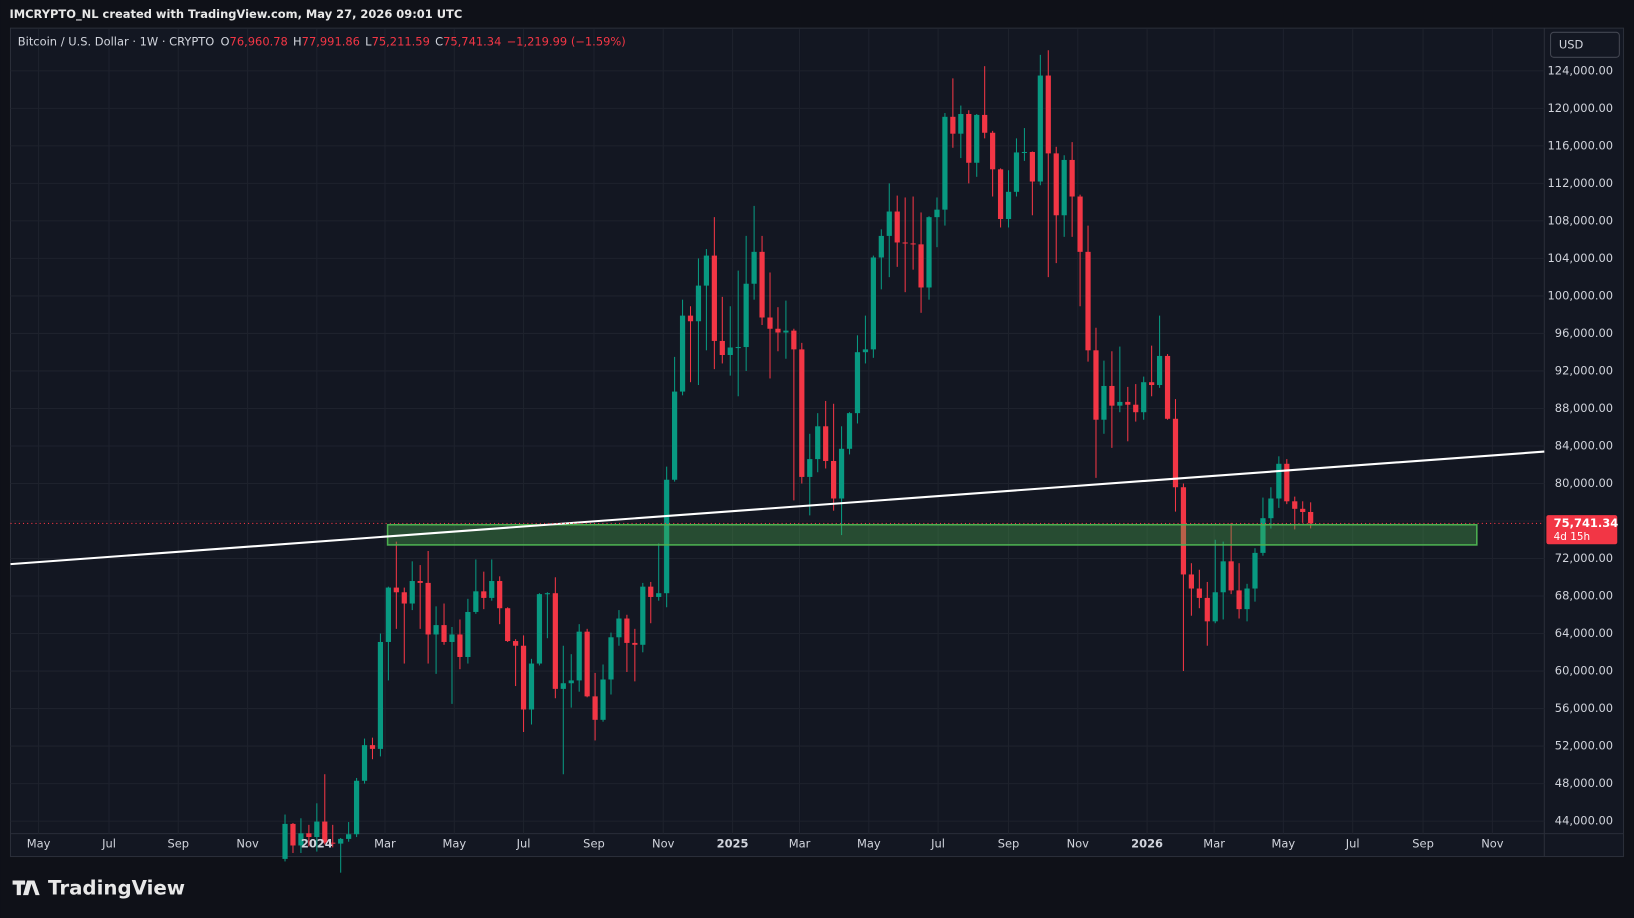  Describe the element at coordinates (777, 508) in the screenshot. I see `trendline` at that location.